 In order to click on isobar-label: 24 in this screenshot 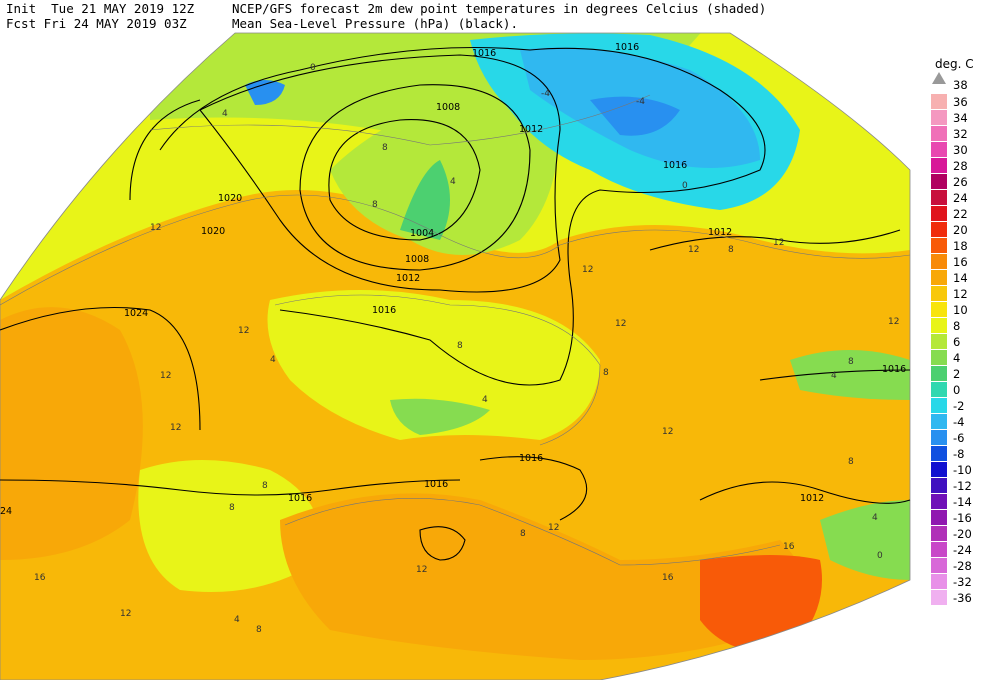, I will do `click(6, 511)`.